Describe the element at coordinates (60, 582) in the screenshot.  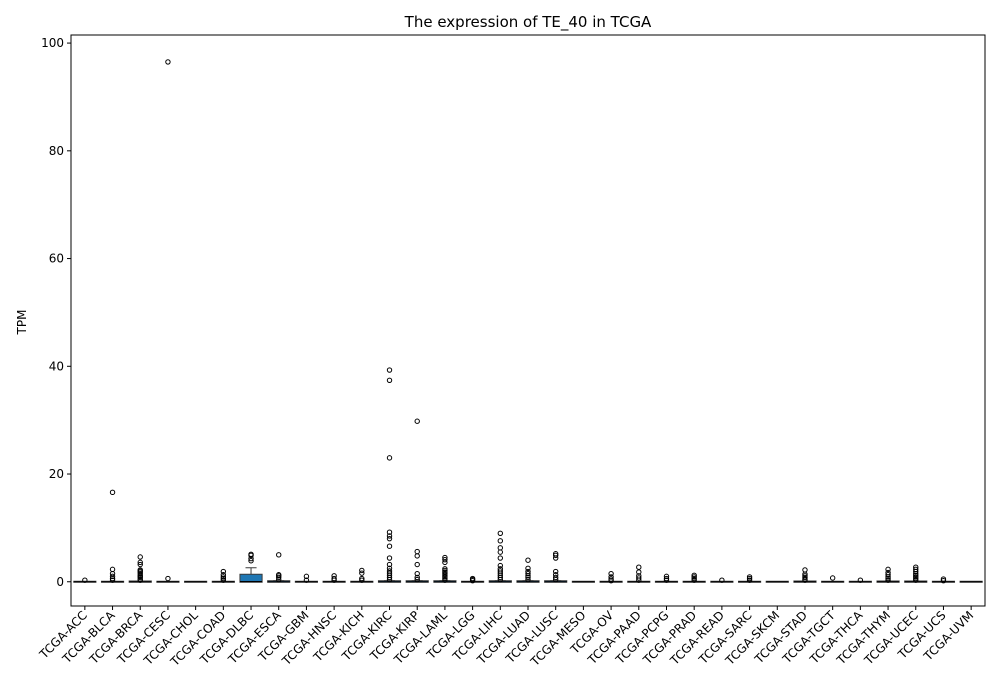
I see `y-tick-label: 0` at that location.